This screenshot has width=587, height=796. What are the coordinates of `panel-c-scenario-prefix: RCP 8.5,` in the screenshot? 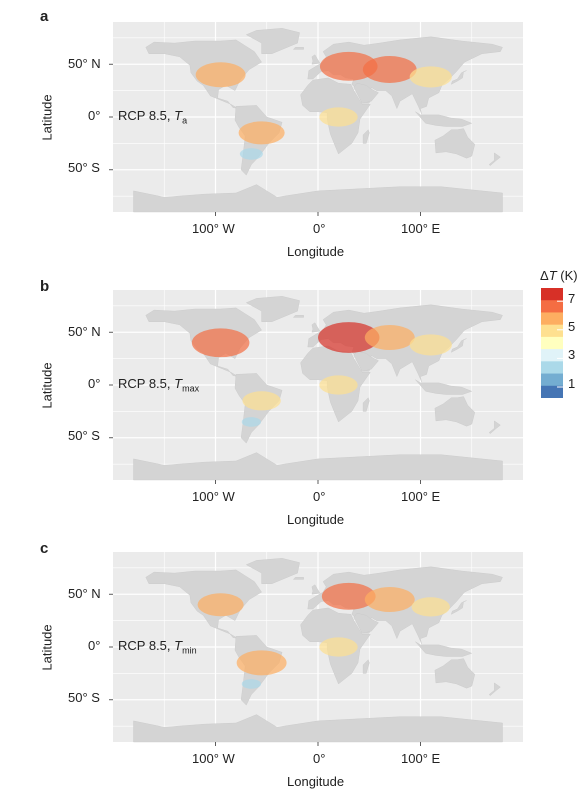 It's located at (146, 645).